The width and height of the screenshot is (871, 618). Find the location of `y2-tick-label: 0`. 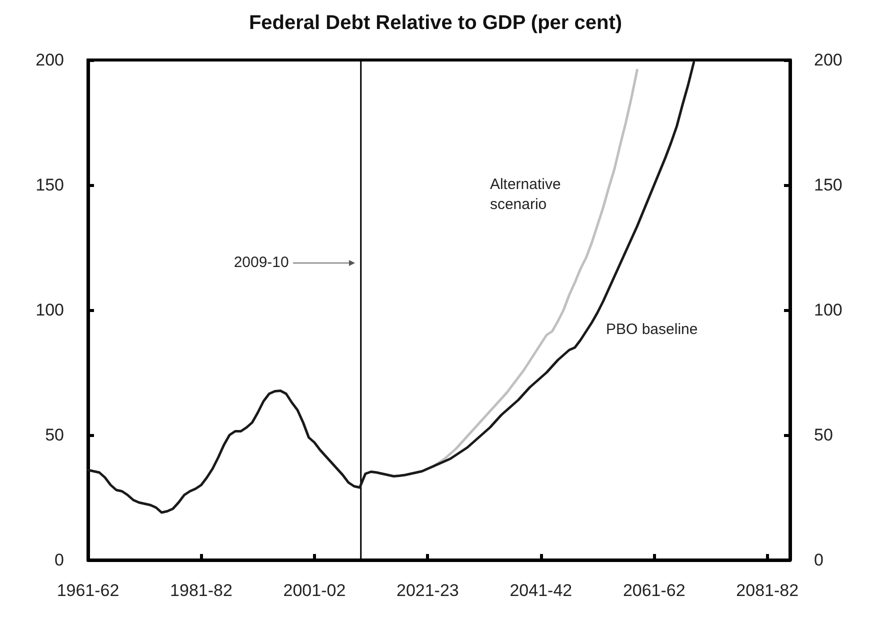

y2-tick-label: 0 is located at coordinates (819, 560).